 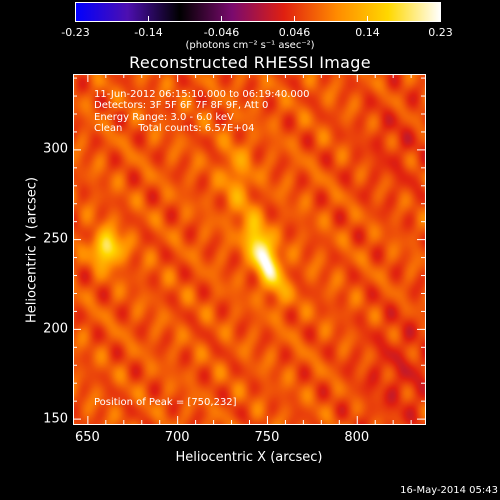 What do you see at coordinates (367, 32) in the screenshot?
I see `colorbar-tick-label: 0.14` at bounding box center [367, 32].